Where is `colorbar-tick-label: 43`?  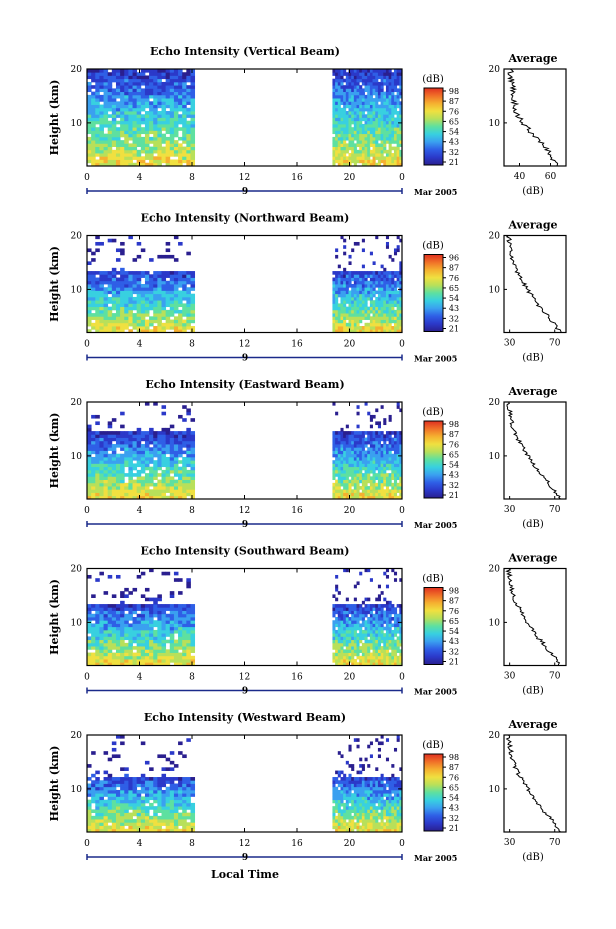
colorbar-tick-label: 43 is located at coordinates (454, 475).